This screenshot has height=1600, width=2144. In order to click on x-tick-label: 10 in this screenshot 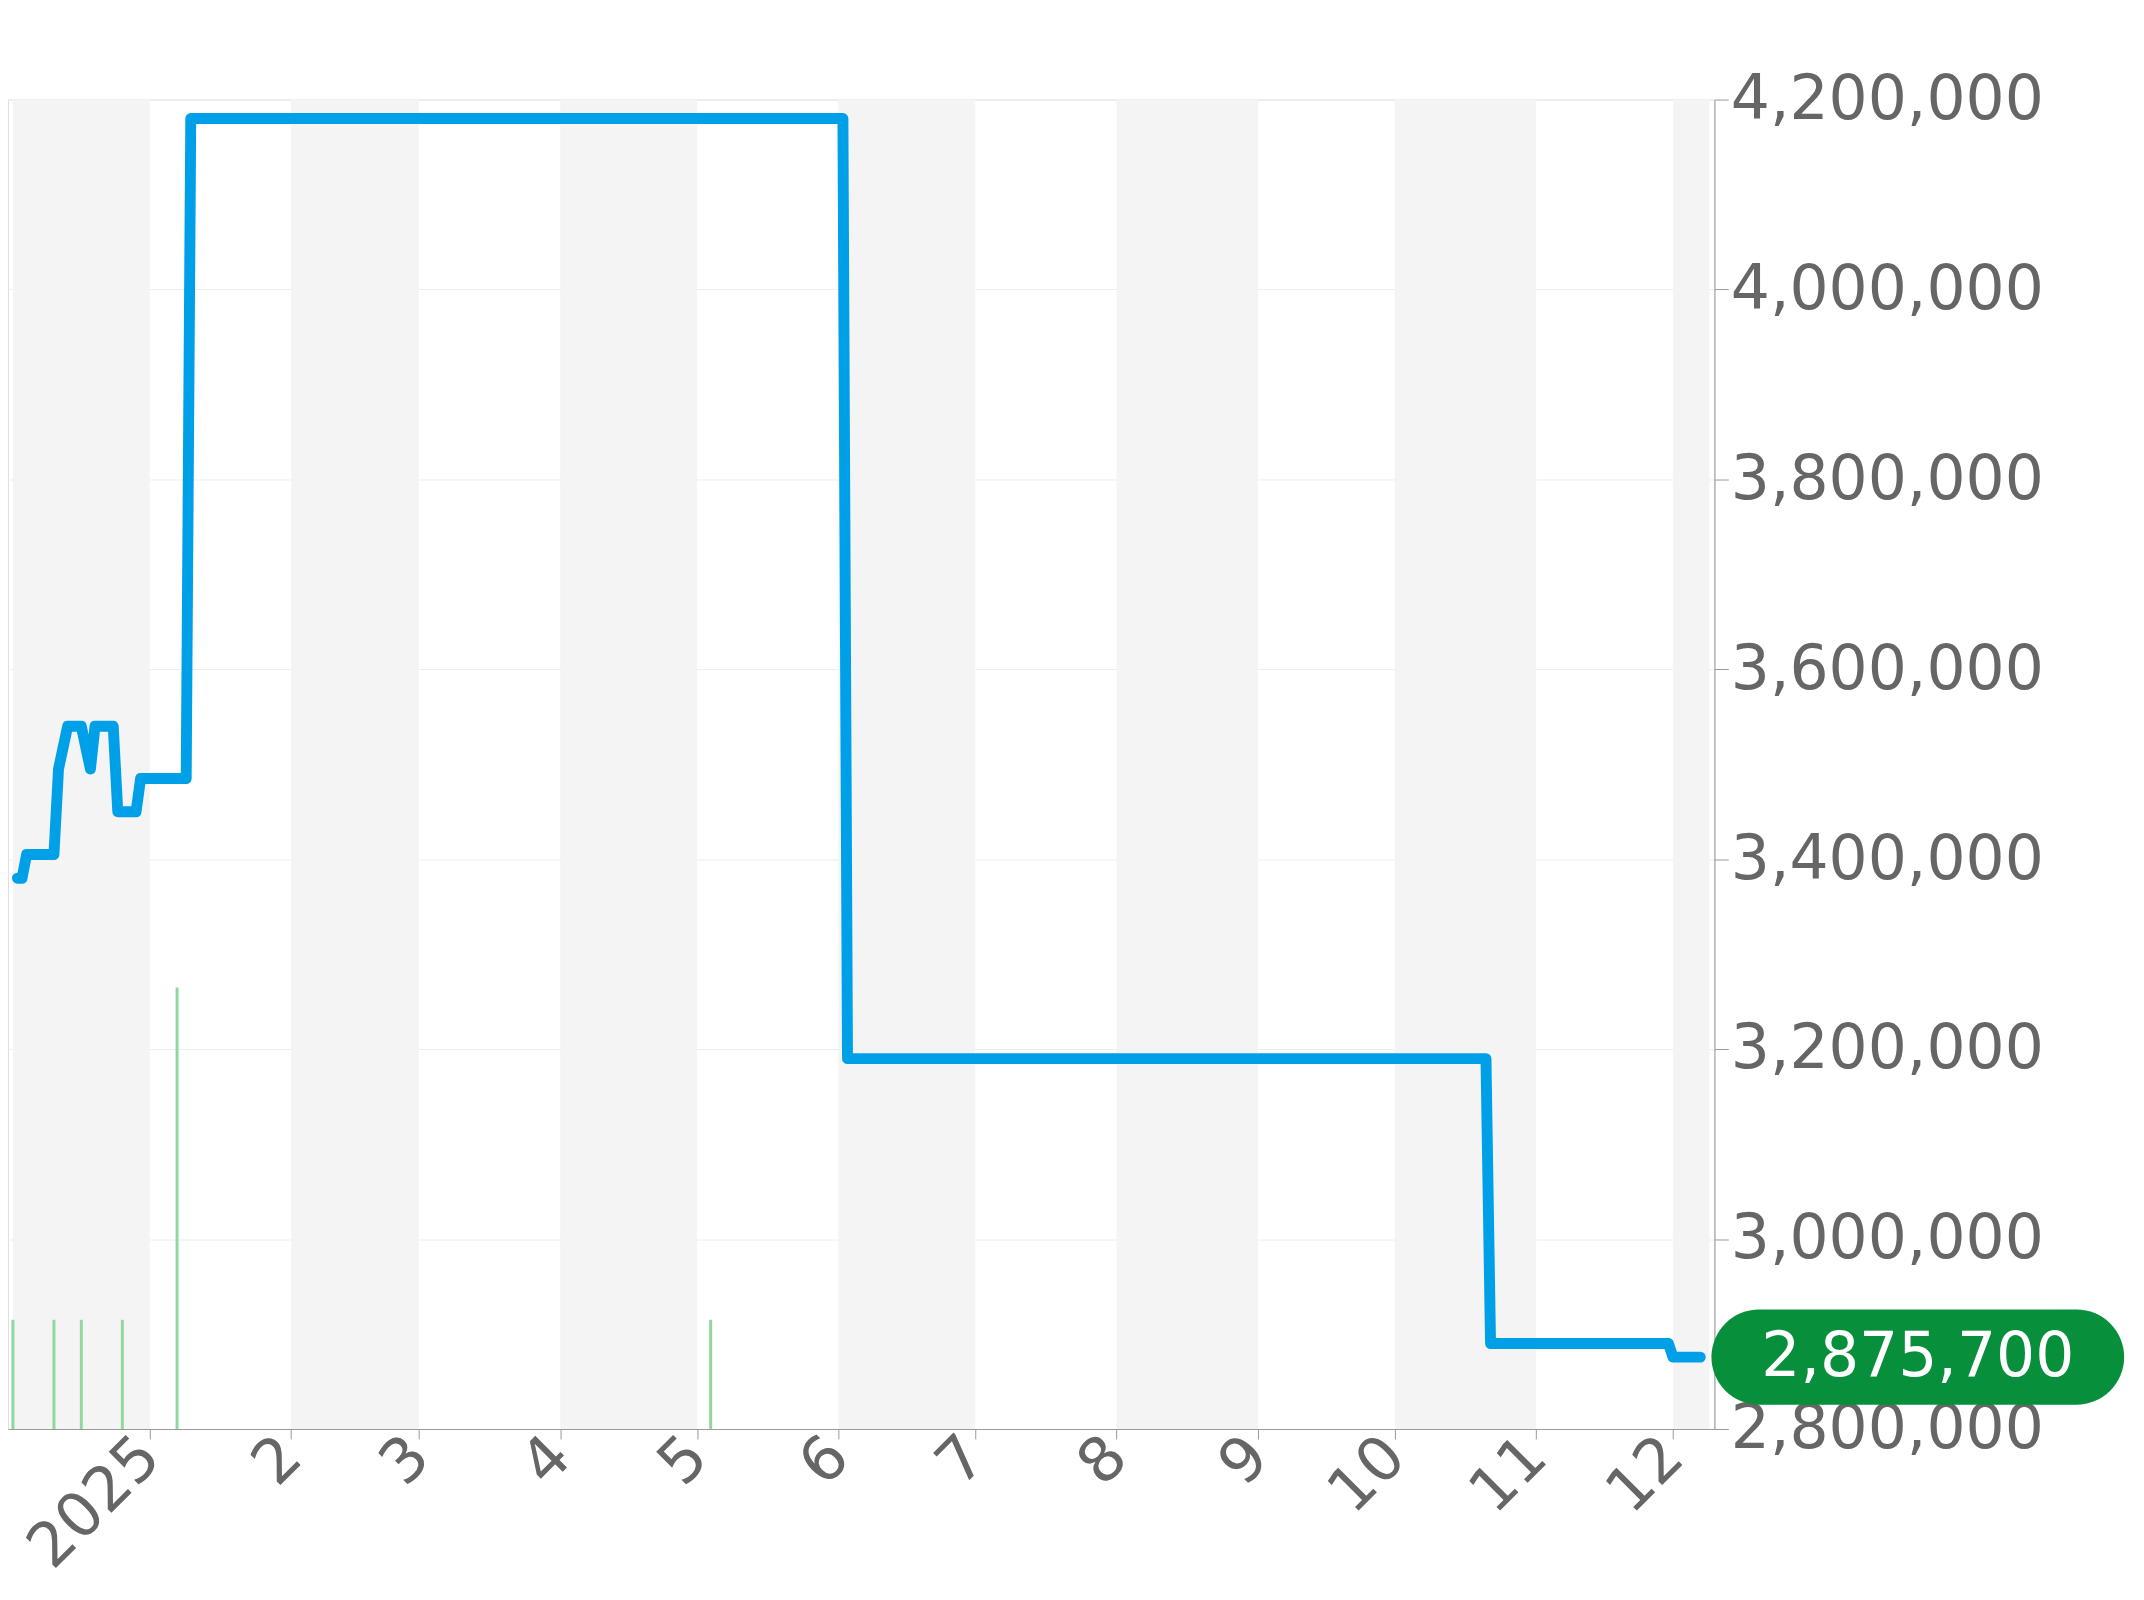, I will do `click(1366, 1473)`.